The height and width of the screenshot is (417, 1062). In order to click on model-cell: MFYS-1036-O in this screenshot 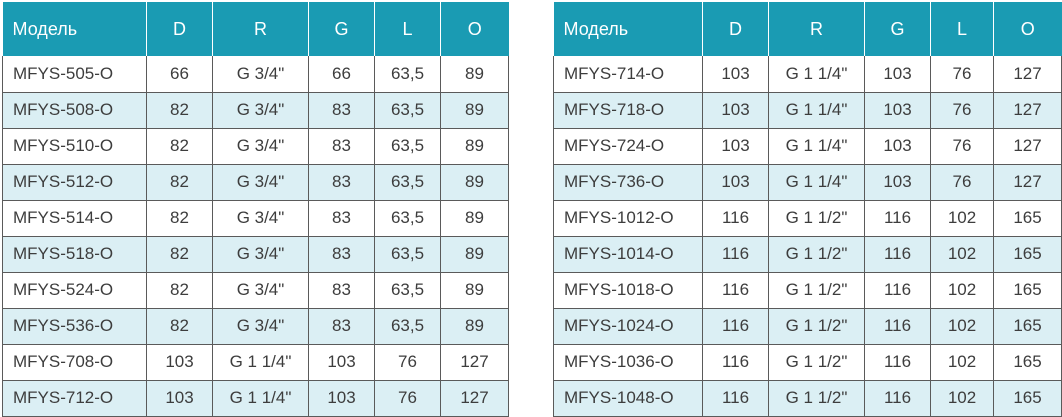, I will do `click(628, 362)`.